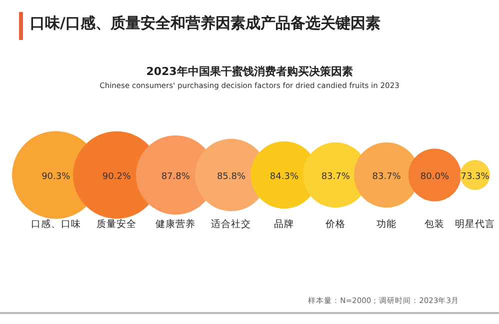  Describe the element at coordinates (55, 224) in the screenshot. I see `category-label: 口感、口味` at that location.